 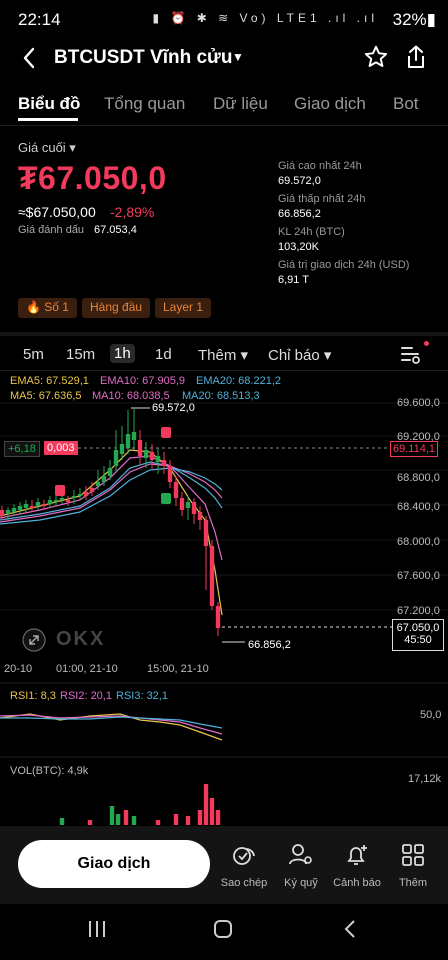 I want to click on system-nav-bar, so click(x=224, y=932).